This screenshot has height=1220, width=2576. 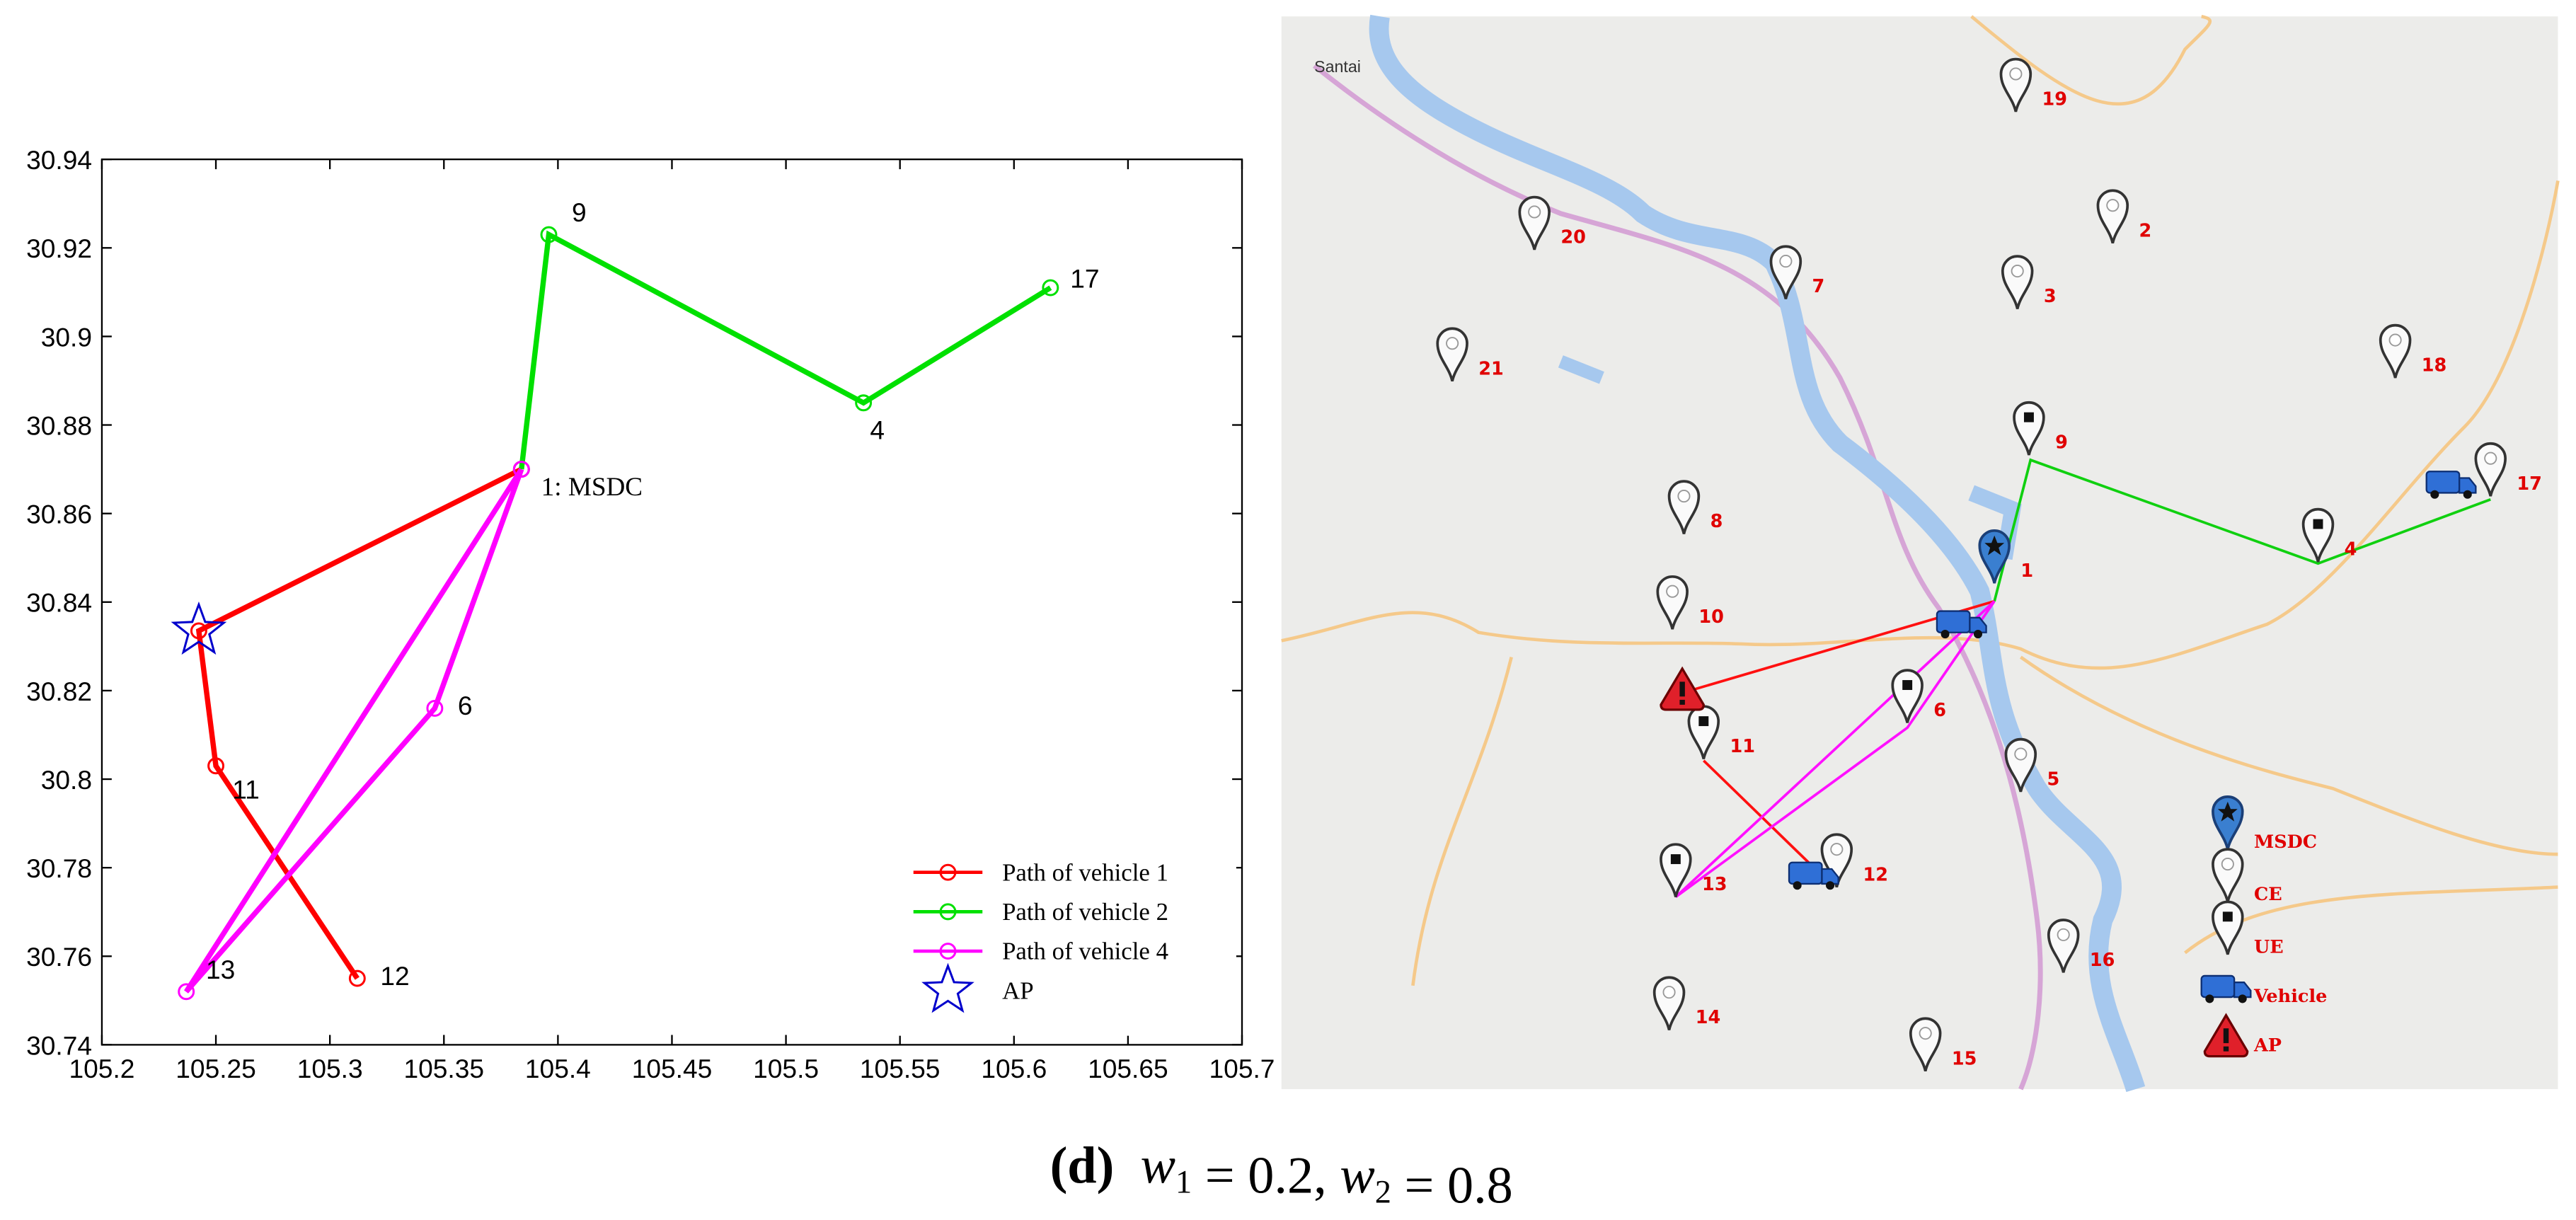 What do you see at coordinates (59, 249) in the screenshot?
I see `y-tick-label: 30.92` at bounding box center [59, 249].